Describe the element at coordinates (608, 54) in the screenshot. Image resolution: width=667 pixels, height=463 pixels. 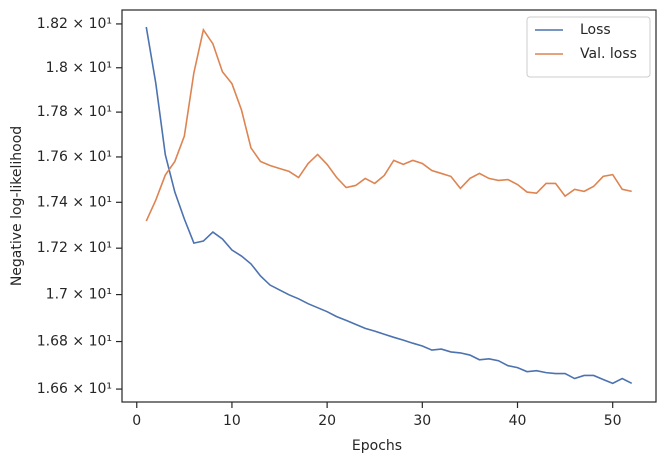
I see `legend-label: Val. loss` at that location.